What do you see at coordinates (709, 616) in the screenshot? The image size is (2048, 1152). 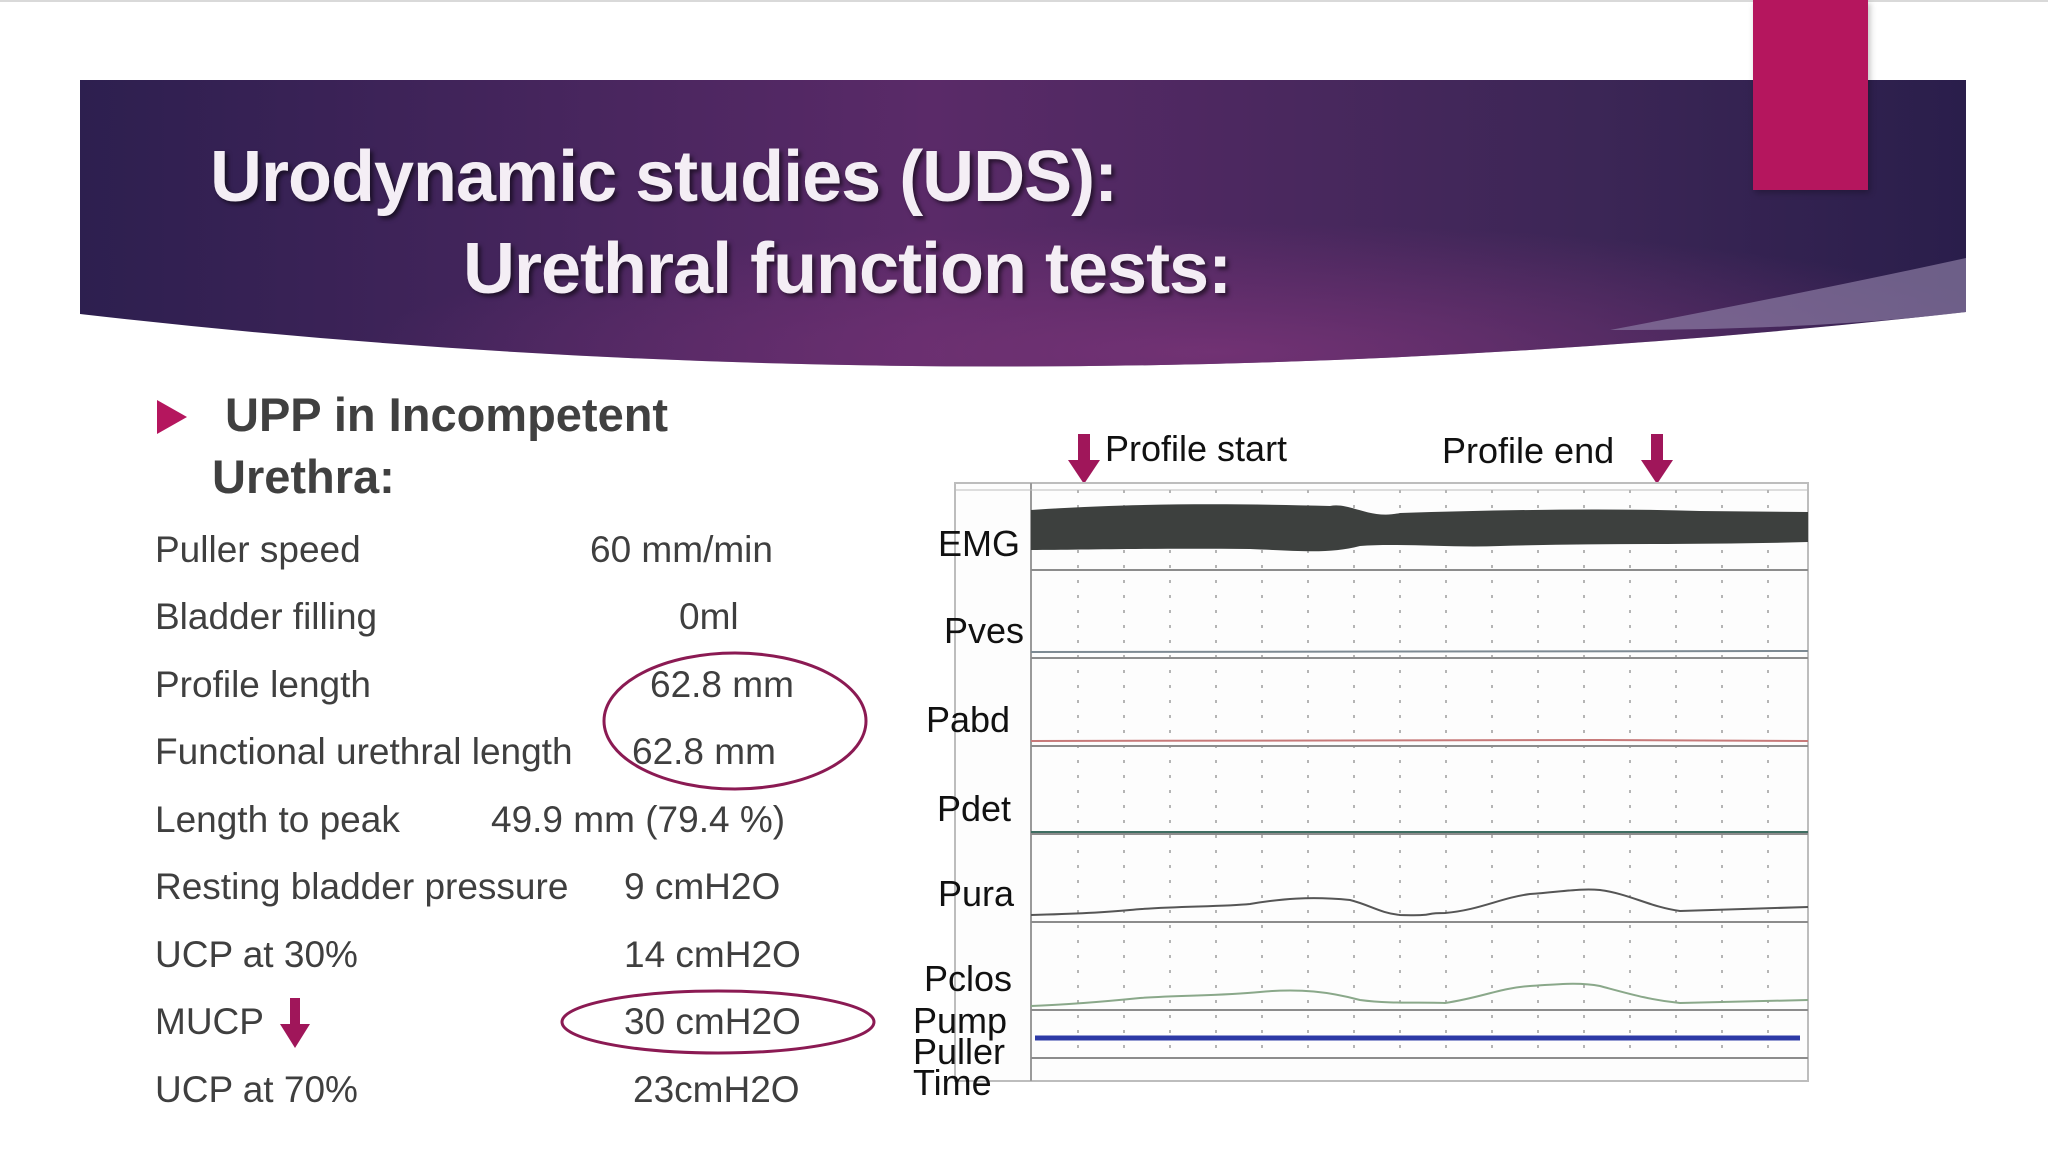 I see `param-value: 0ml` at bounding box center [709, 616].